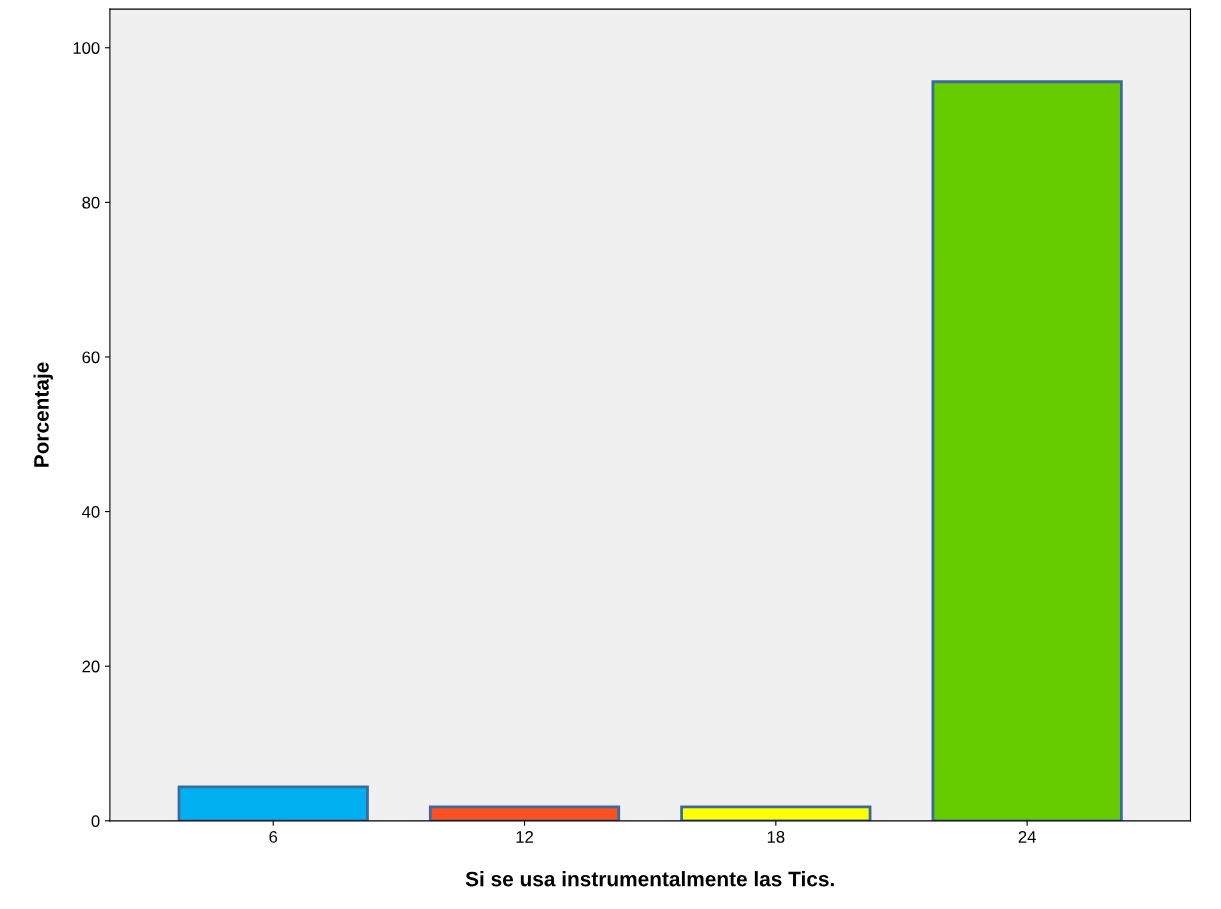  Describe the element at coordinates (91, 357) in the screenshot. I see `y-tick-label: 60` at that location.